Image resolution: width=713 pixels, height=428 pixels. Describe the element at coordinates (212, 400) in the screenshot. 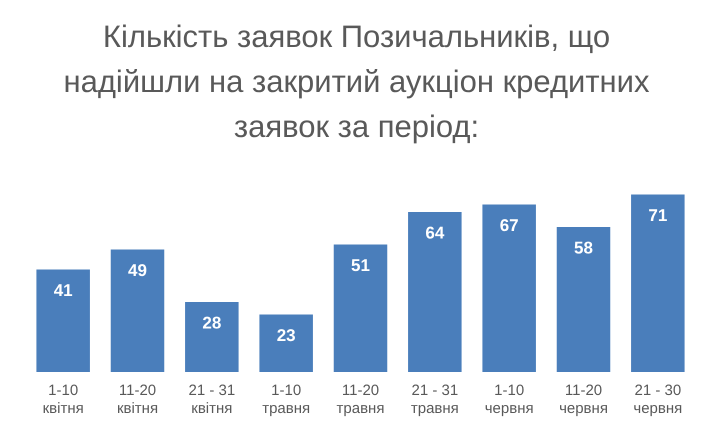

I see `x-tick-label: 21 - 31 квітня` at that location.